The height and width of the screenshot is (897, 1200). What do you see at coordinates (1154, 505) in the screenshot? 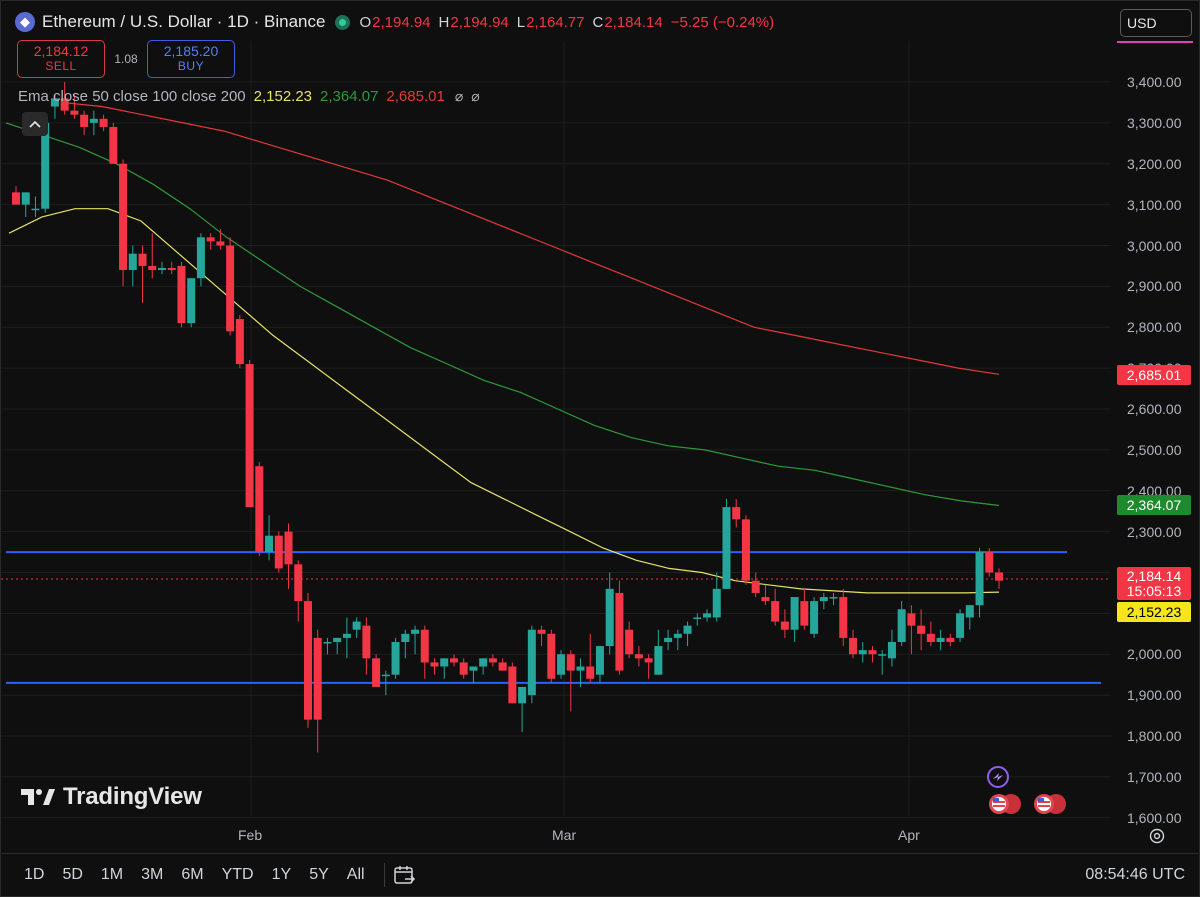
I see `ema100-tag: 2,364.07` at bounding box center [1154, 505].